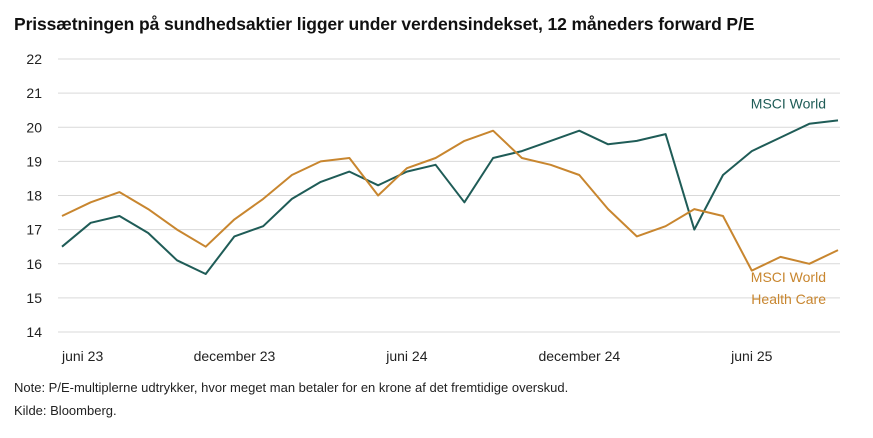 This screenshot has height=438, width=873. What do you see at coordinates (34, 127) in the screenshot?
I see `y-tick-label: 20` at bounding box center [34, 127].